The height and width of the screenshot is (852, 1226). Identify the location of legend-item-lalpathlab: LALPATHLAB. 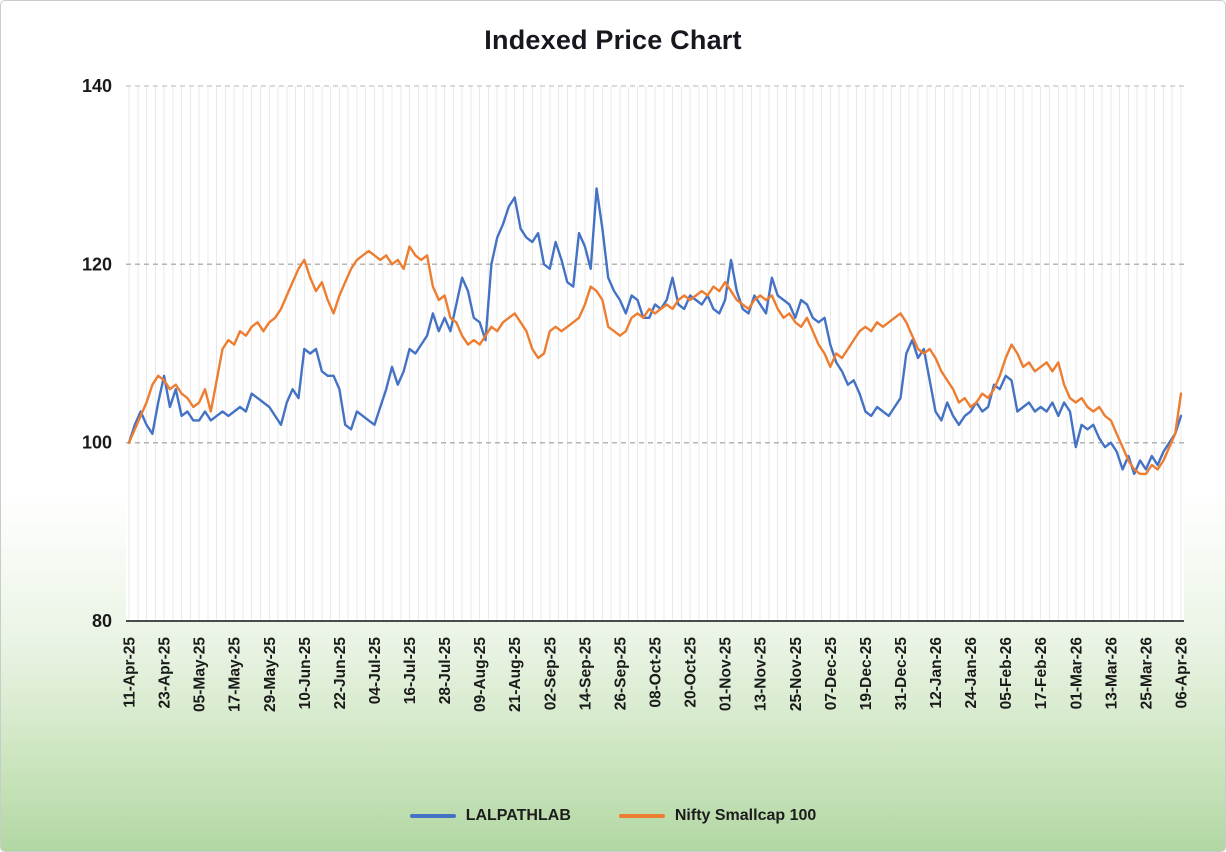
(490, 816).